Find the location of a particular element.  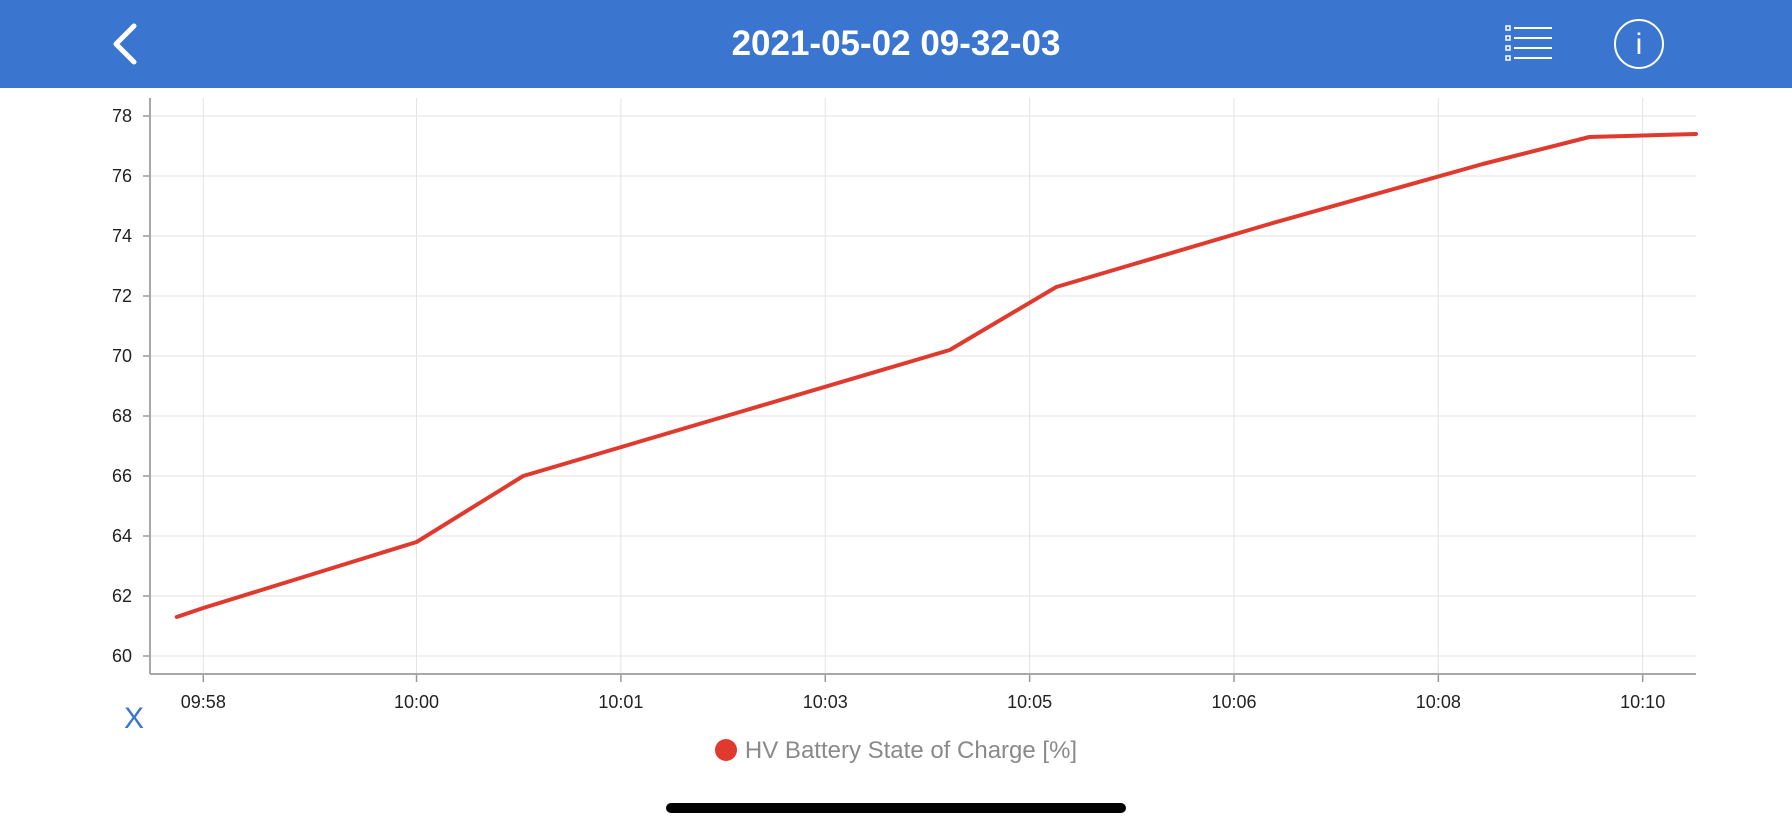

legend: HV Battery State of Charge [%] is located at coordinates (896, 751).